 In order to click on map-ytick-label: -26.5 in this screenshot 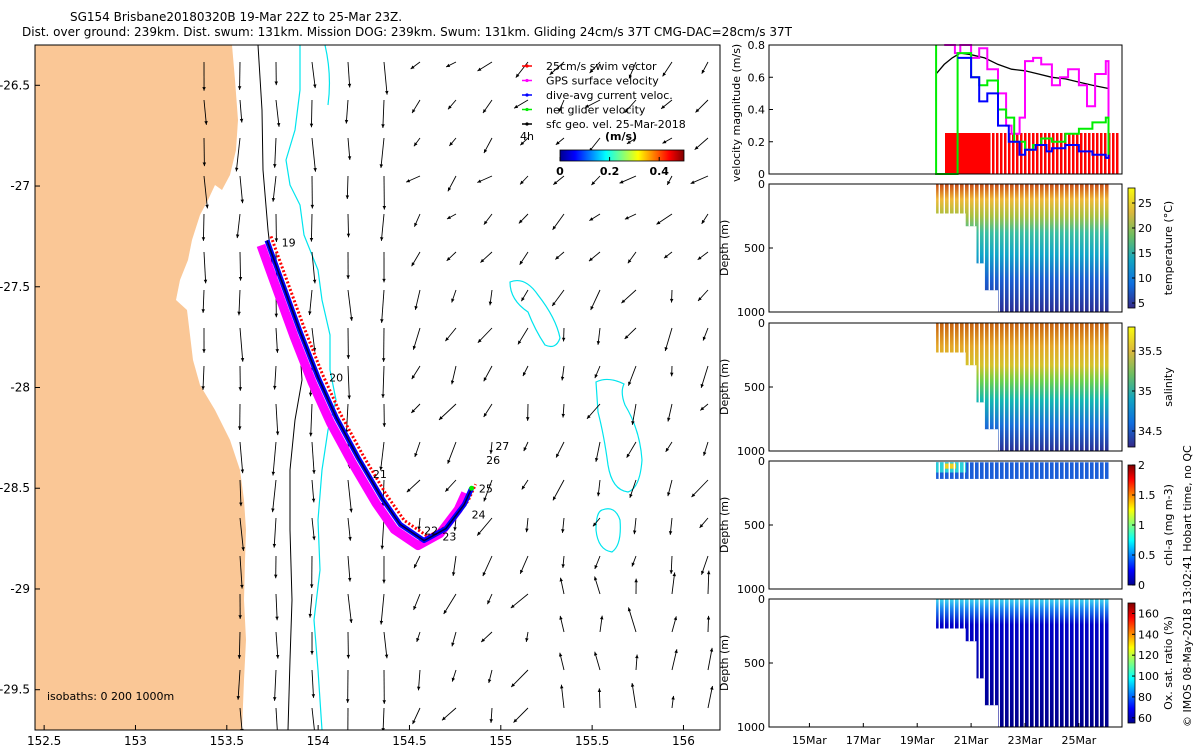, I will do `click(15, 85)`.